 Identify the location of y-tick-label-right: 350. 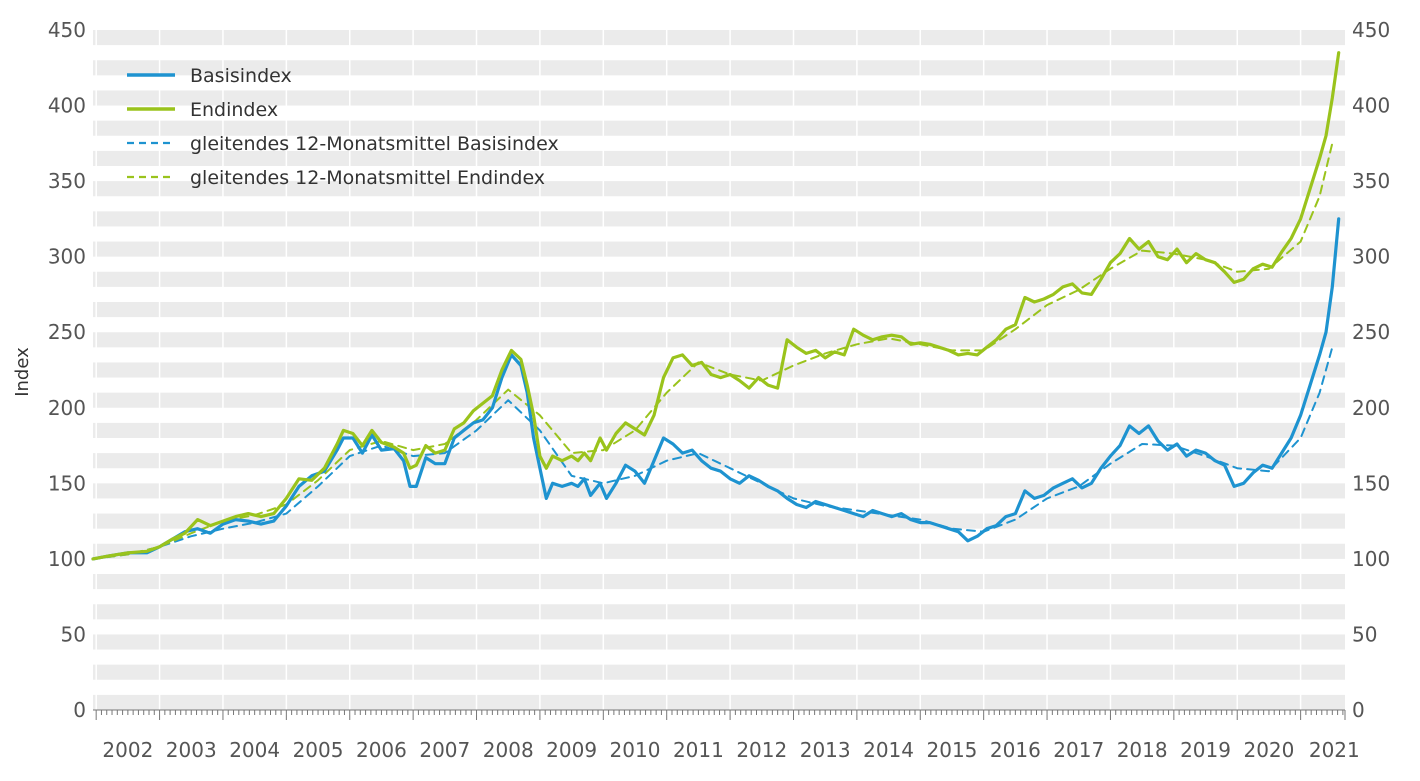
(1371, 181).